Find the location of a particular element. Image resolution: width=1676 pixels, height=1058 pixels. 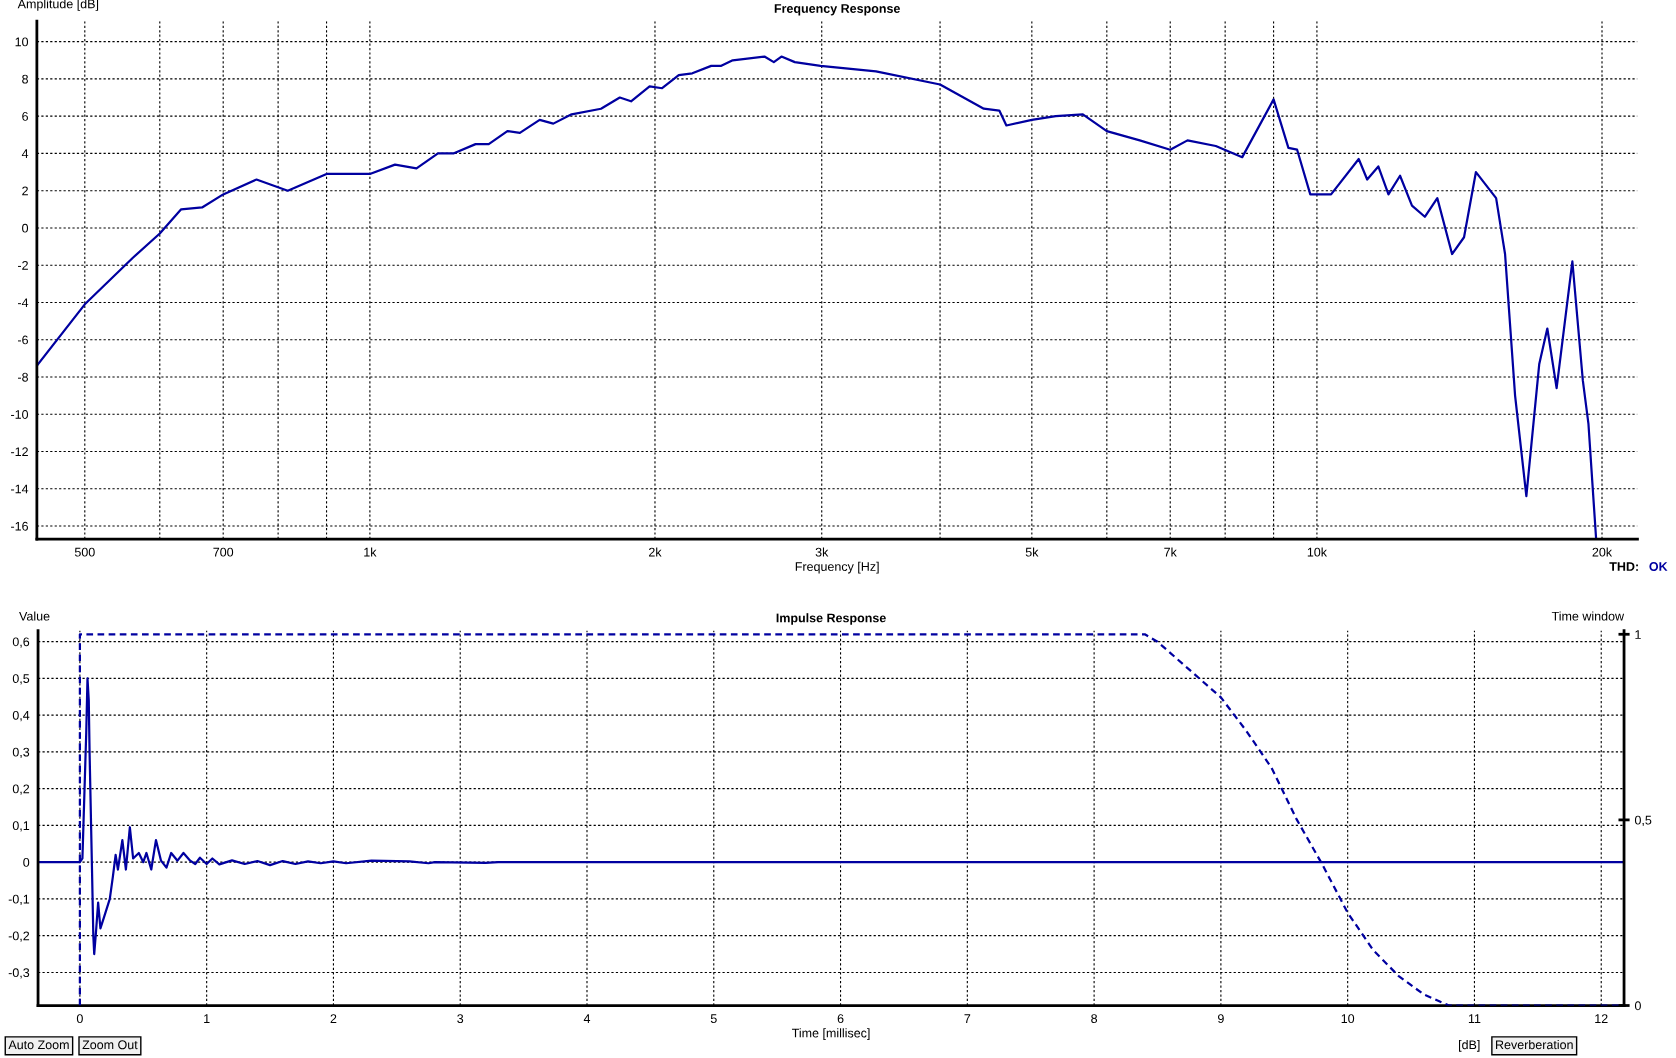

x-tick-label: 5k is located at coordinates (1032, 552).